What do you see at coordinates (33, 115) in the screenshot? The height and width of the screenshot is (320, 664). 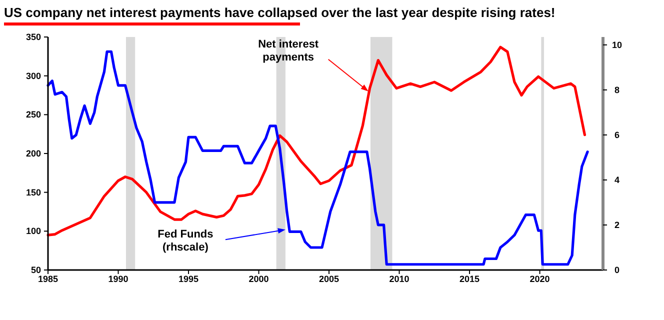 I see `y-tick-label: 250` at bounding box center [33, 115].